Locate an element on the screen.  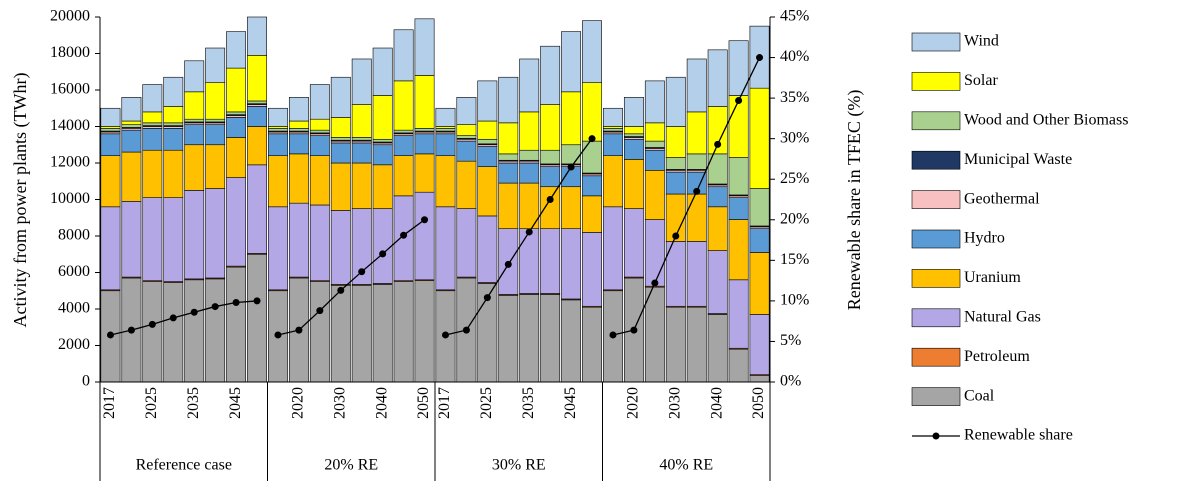
share-line is located at coordinates (686, 196).